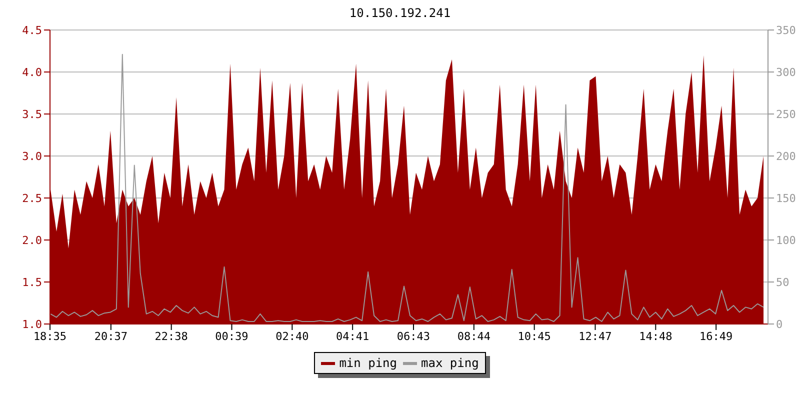 Image resolution: width=800 pixels, height=400 pixels. What do you see at coordinates (400, 13) in the screenshot?
I see `chart-title: 10.150.192.241` at bounding box center [400, 13].